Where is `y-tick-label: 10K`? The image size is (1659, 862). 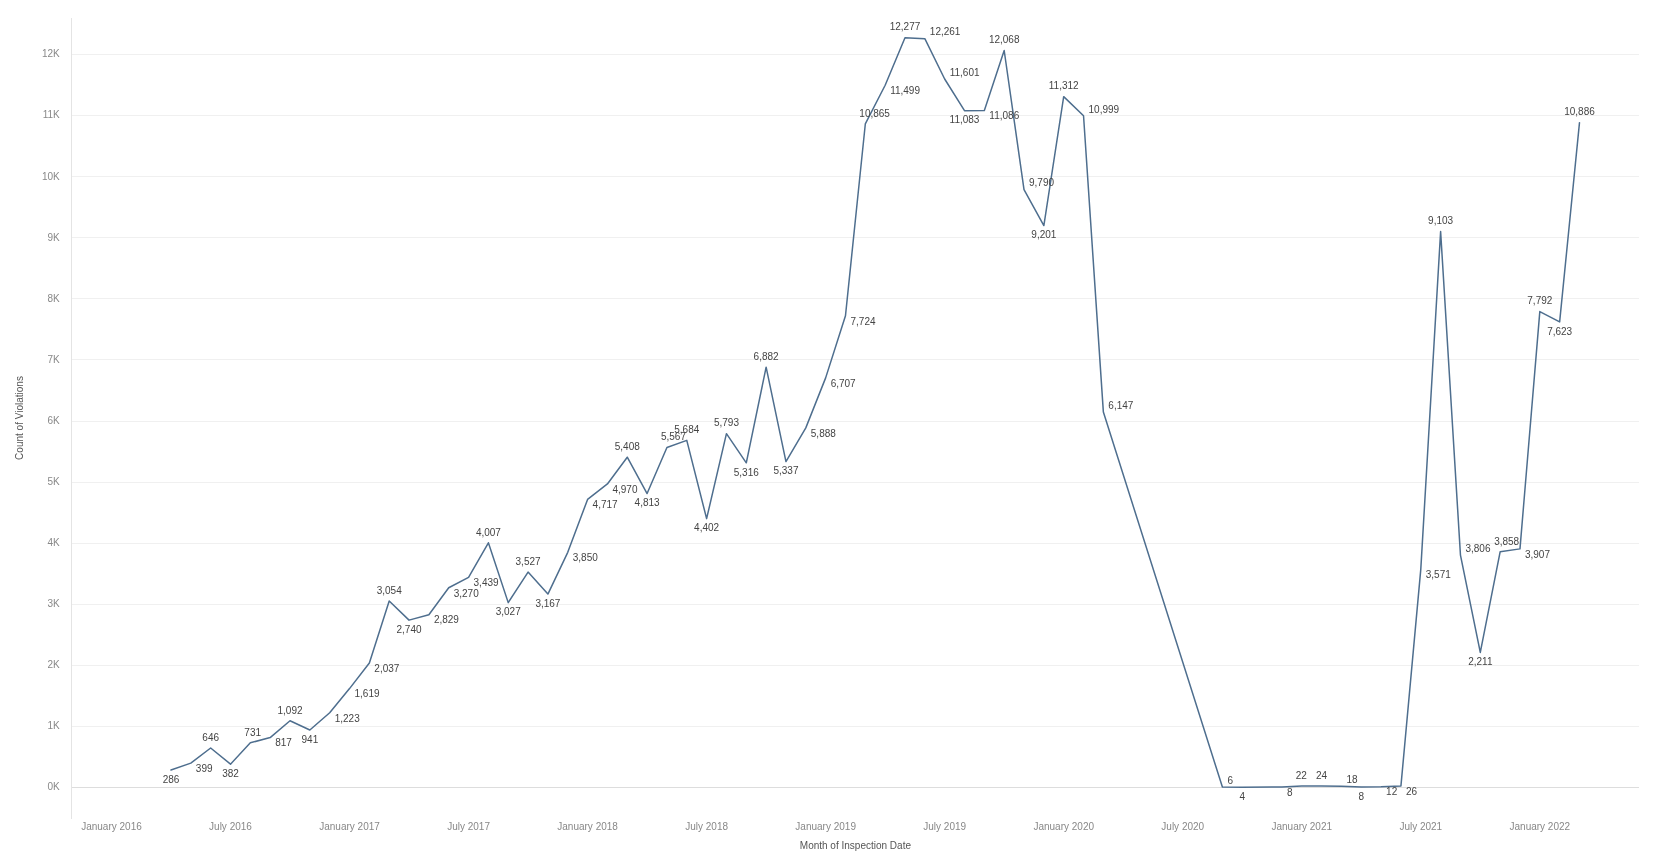
y-tick-label: 10K is located at coordinates (51, 176).